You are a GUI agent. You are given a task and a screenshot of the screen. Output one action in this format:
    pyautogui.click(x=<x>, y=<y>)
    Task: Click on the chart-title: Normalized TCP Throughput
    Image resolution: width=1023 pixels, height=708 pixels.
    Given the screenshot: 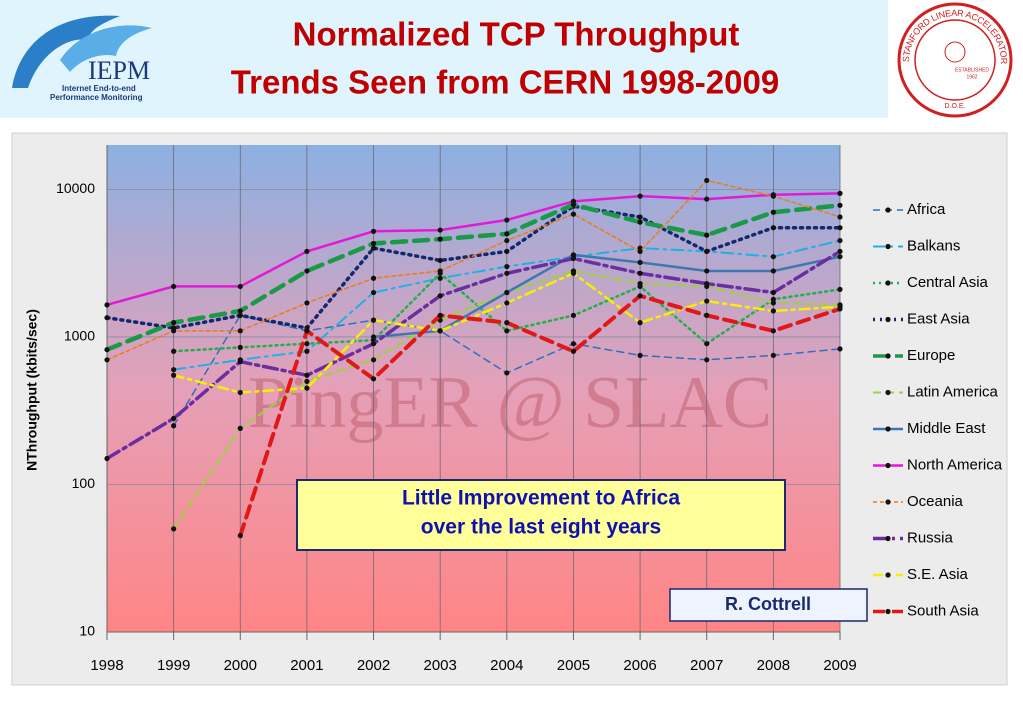 What is the action you would take?
    pyautogui.click(x=516, y=34)
    